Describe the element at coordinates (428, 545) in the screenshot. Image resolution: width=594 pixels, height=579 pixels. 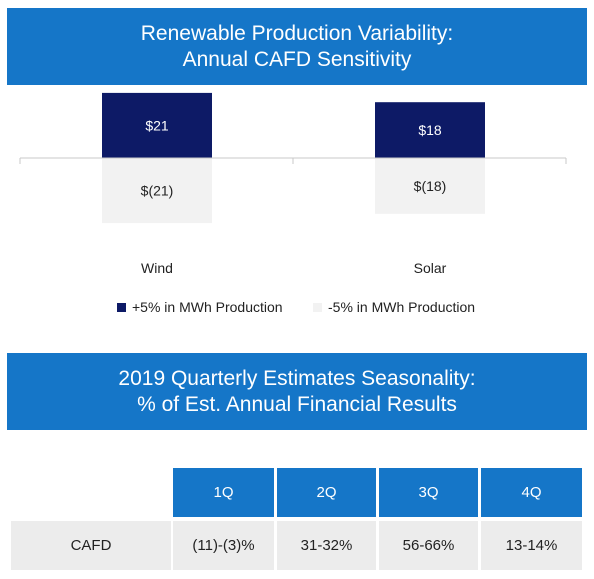
I see `table-cell-3q: 56-66%` at that location.